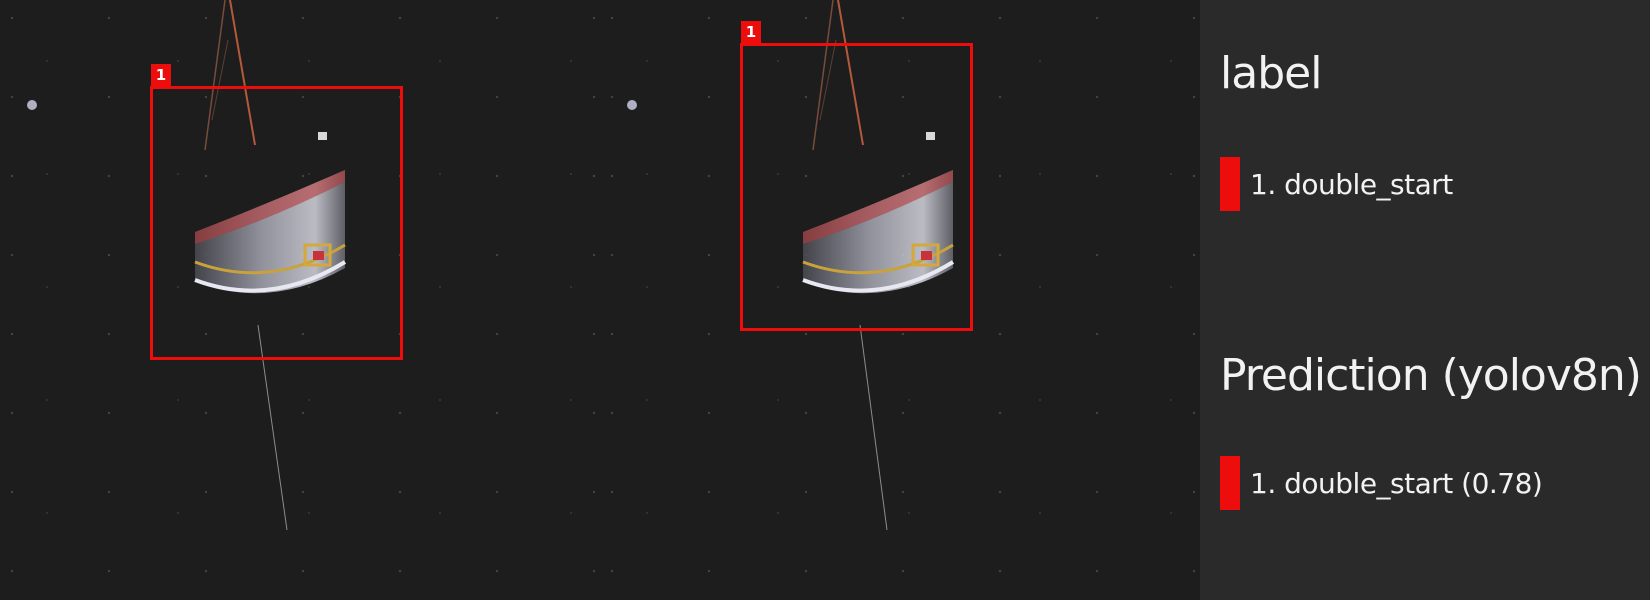  I want to click on label-legend-text: 1. double_start, so click(1351, 184).